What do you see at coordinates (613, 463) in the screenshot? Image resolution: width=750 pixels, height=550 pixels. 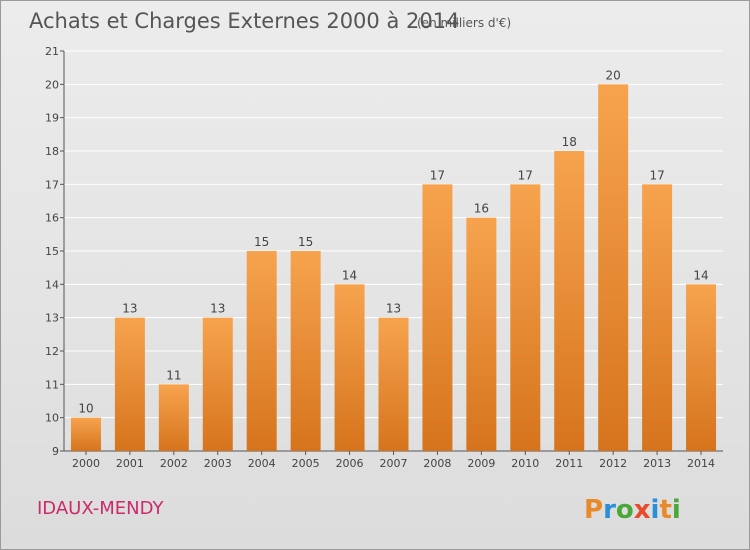 I see `x-tick-label-2012: 2012` at bounding box center [613, 463].